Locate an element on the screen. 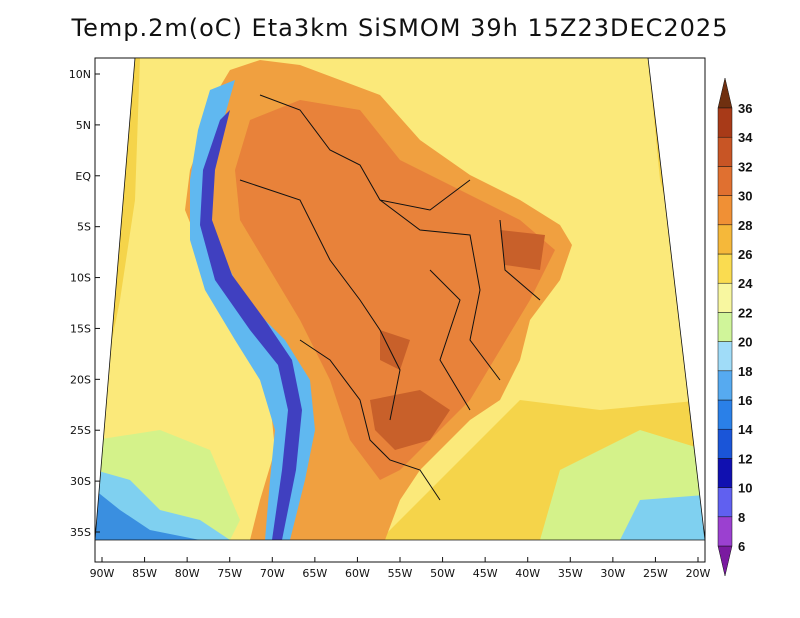  lat-tick-label: 5N is located at coordinates (83, 125).